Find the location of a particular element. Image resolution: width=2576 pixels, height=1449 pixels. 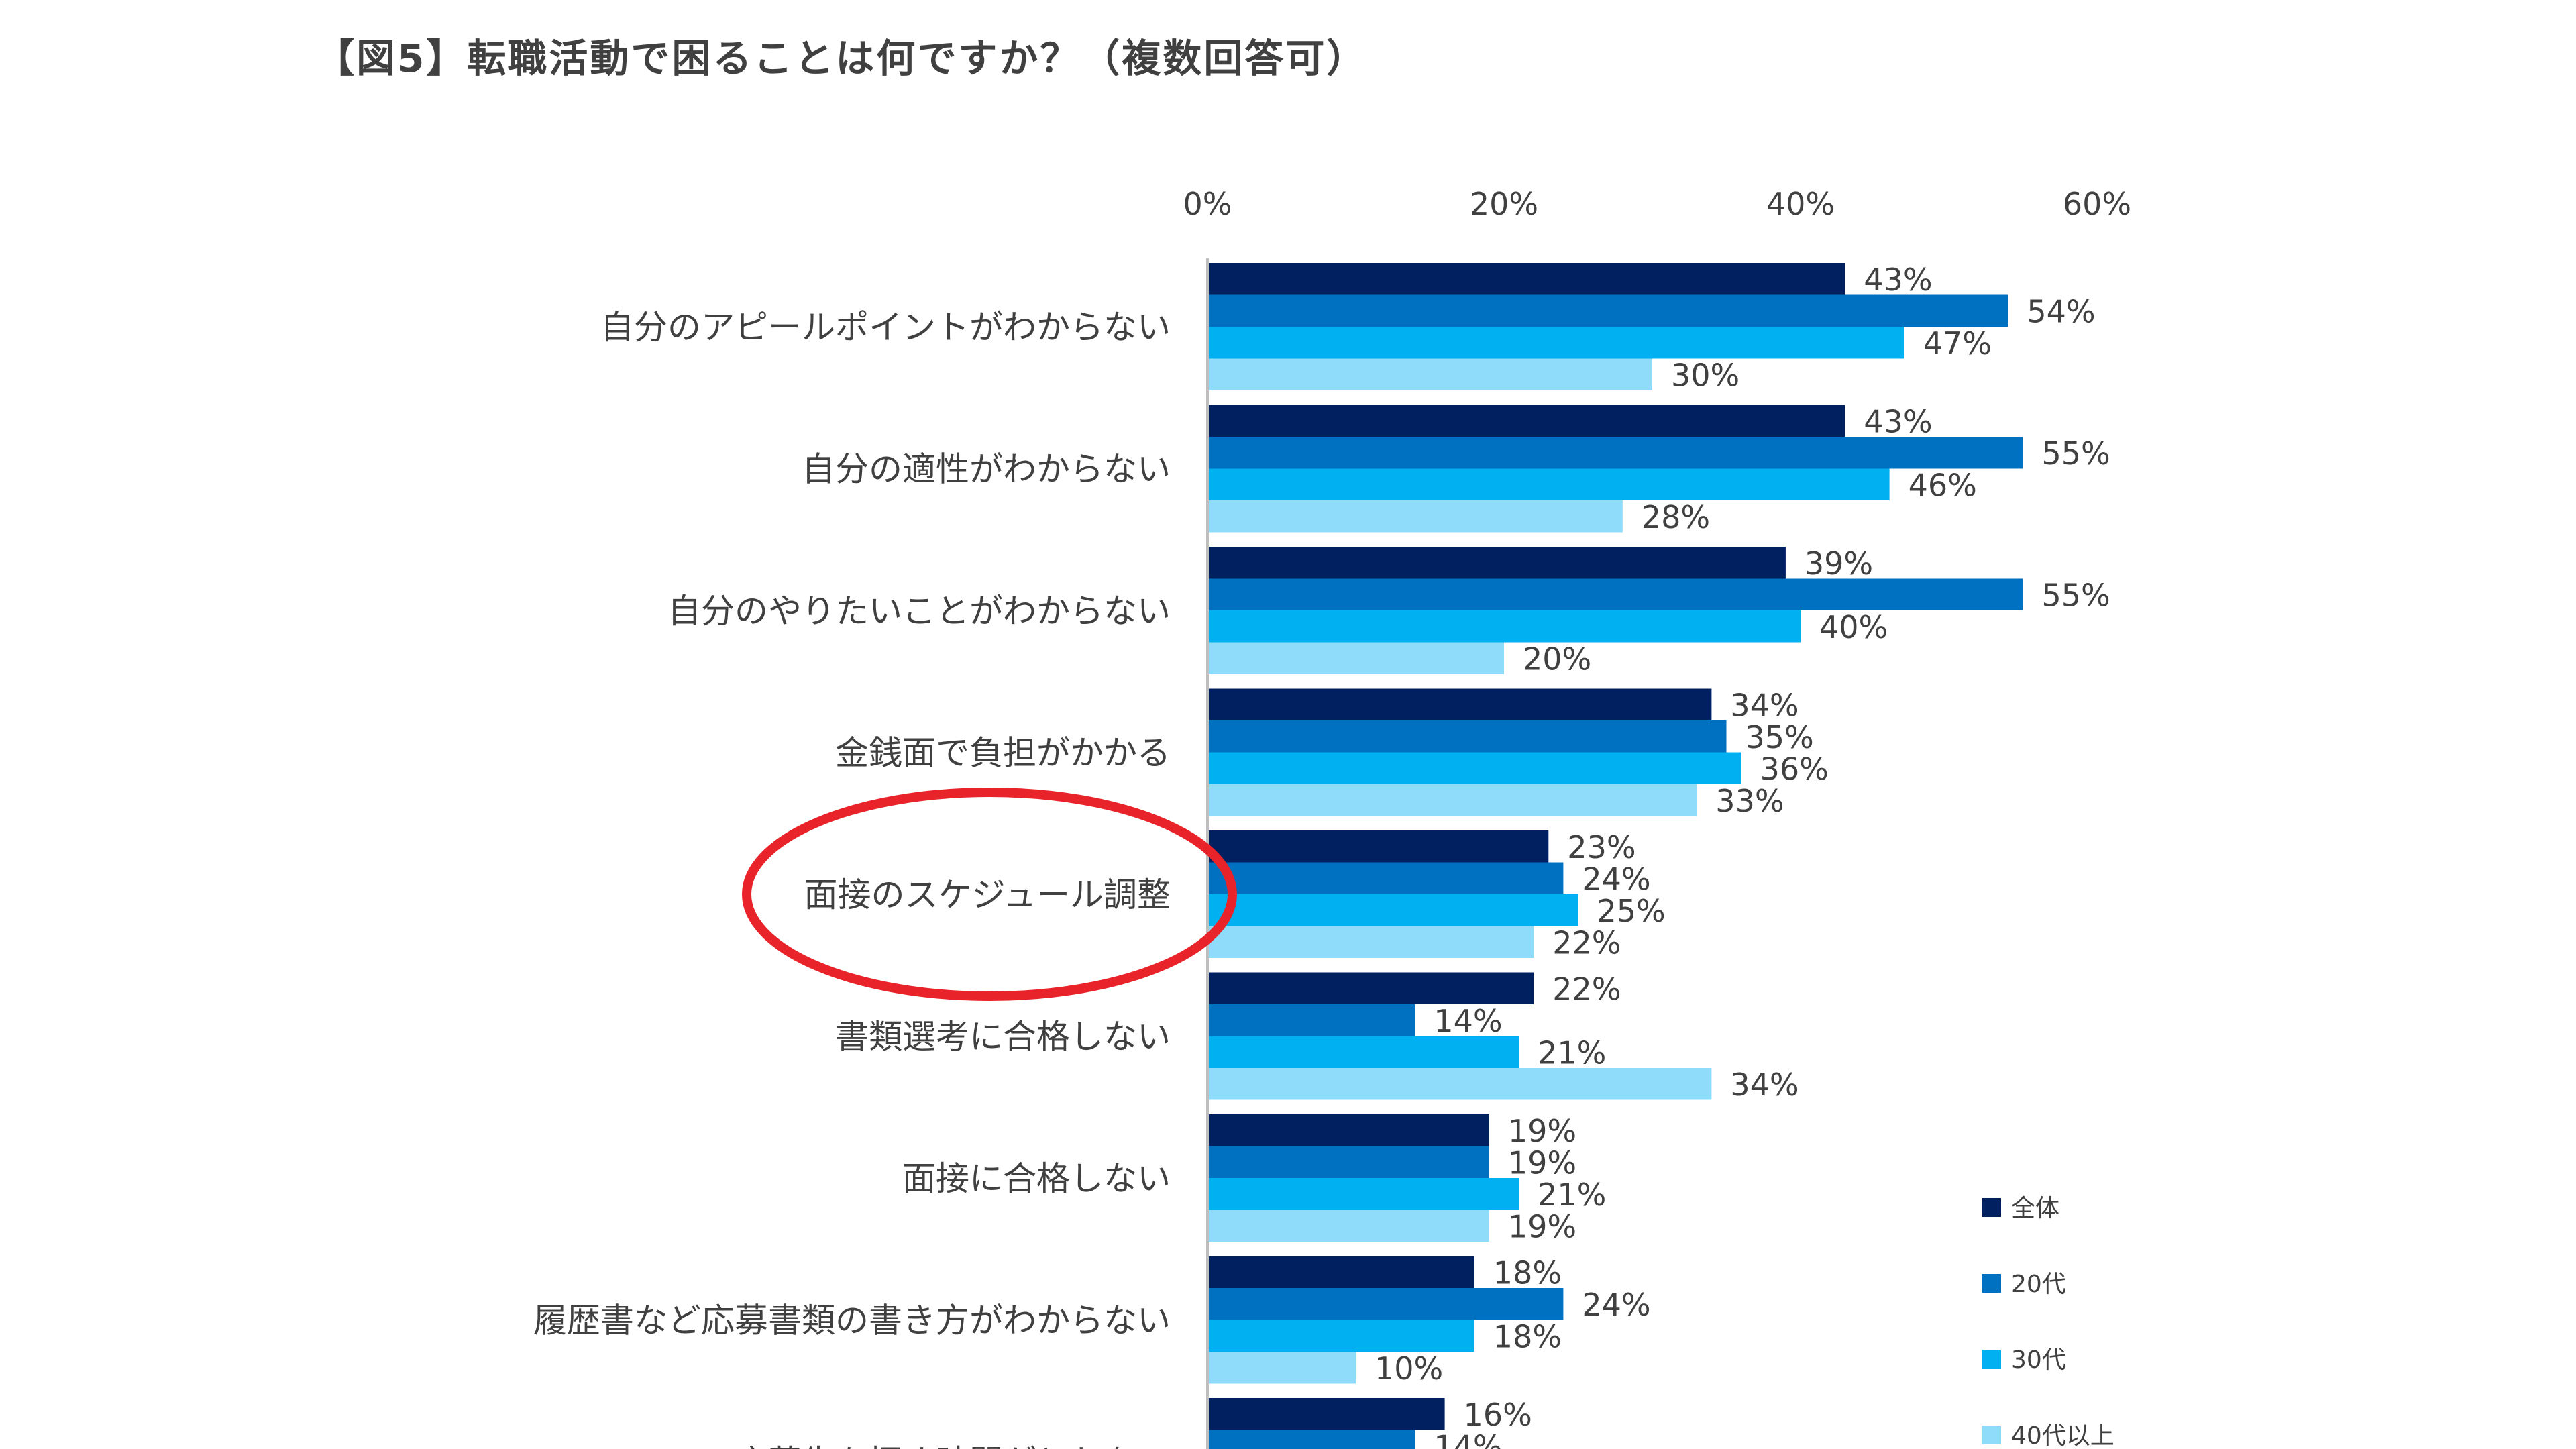

data-label: 28% is located at coordinates (1676, 517).